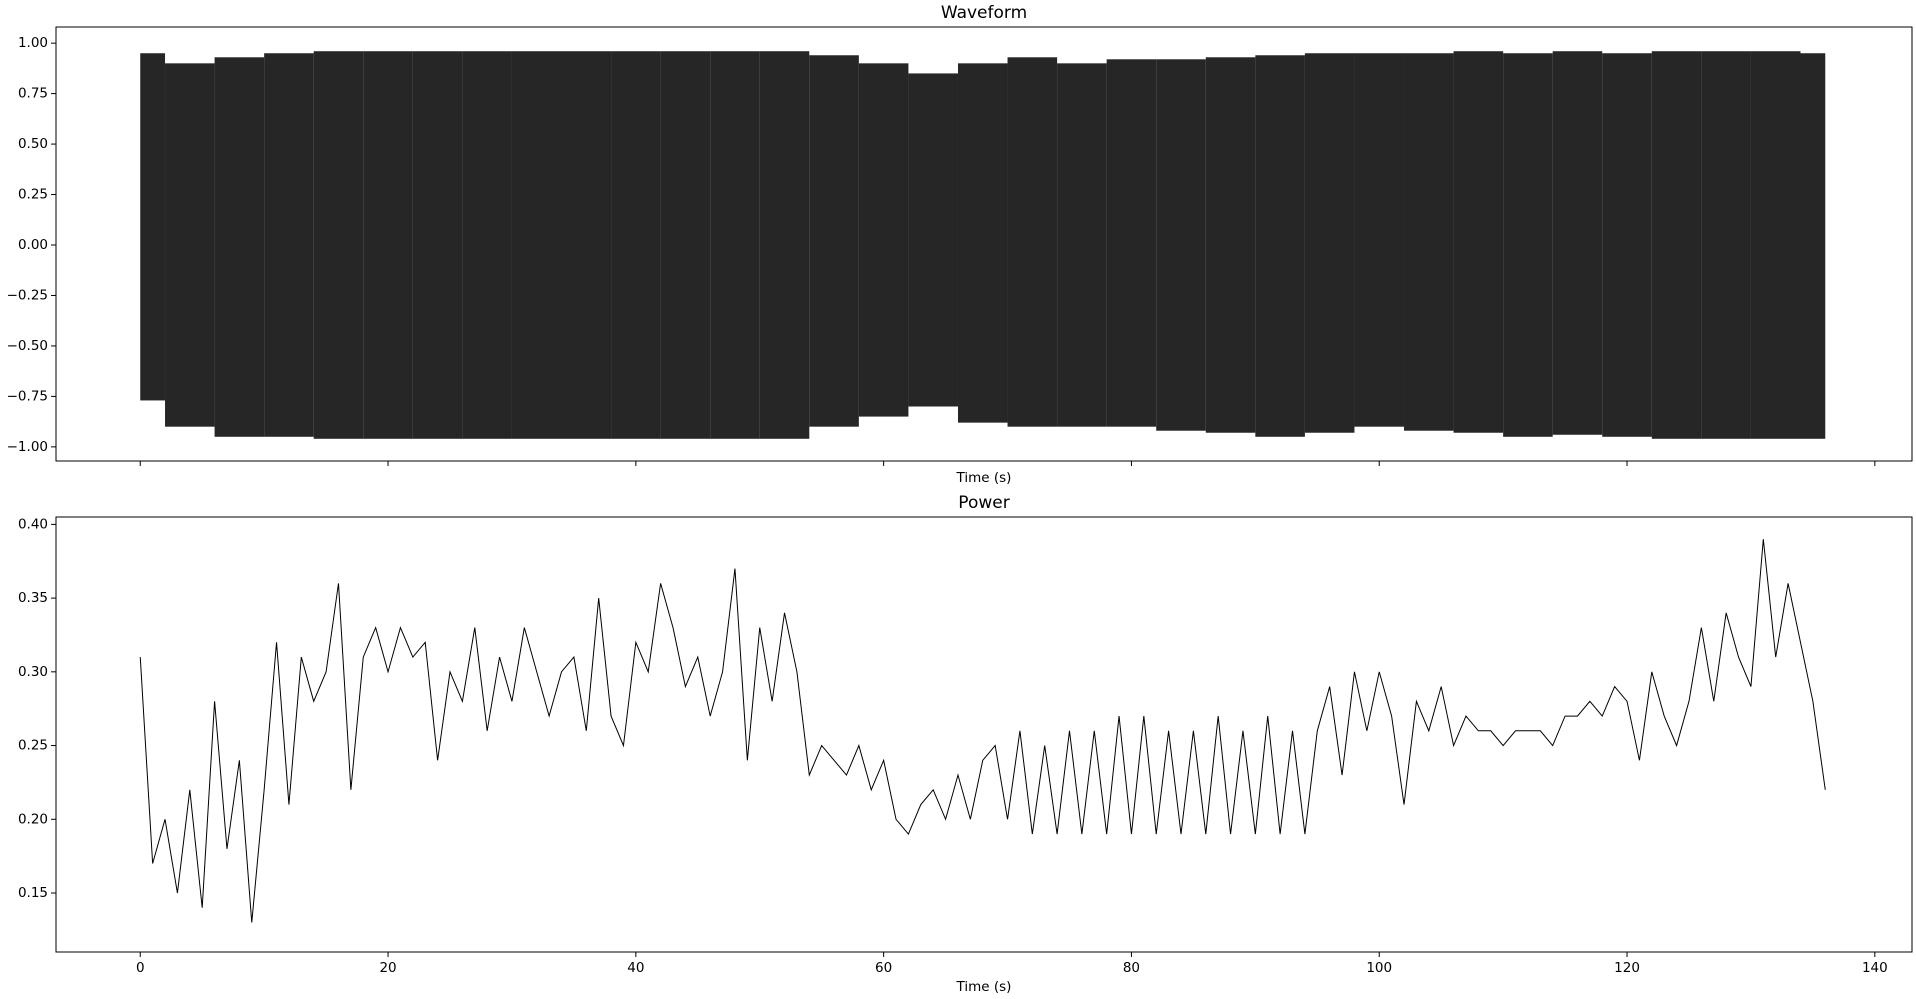 The height and width of the screenshot is (999, 1916). What do you see at coordinates (27, 346) in the screenshot?
I see `y-tick-label: −0.50` at bounding box center [27, 346].